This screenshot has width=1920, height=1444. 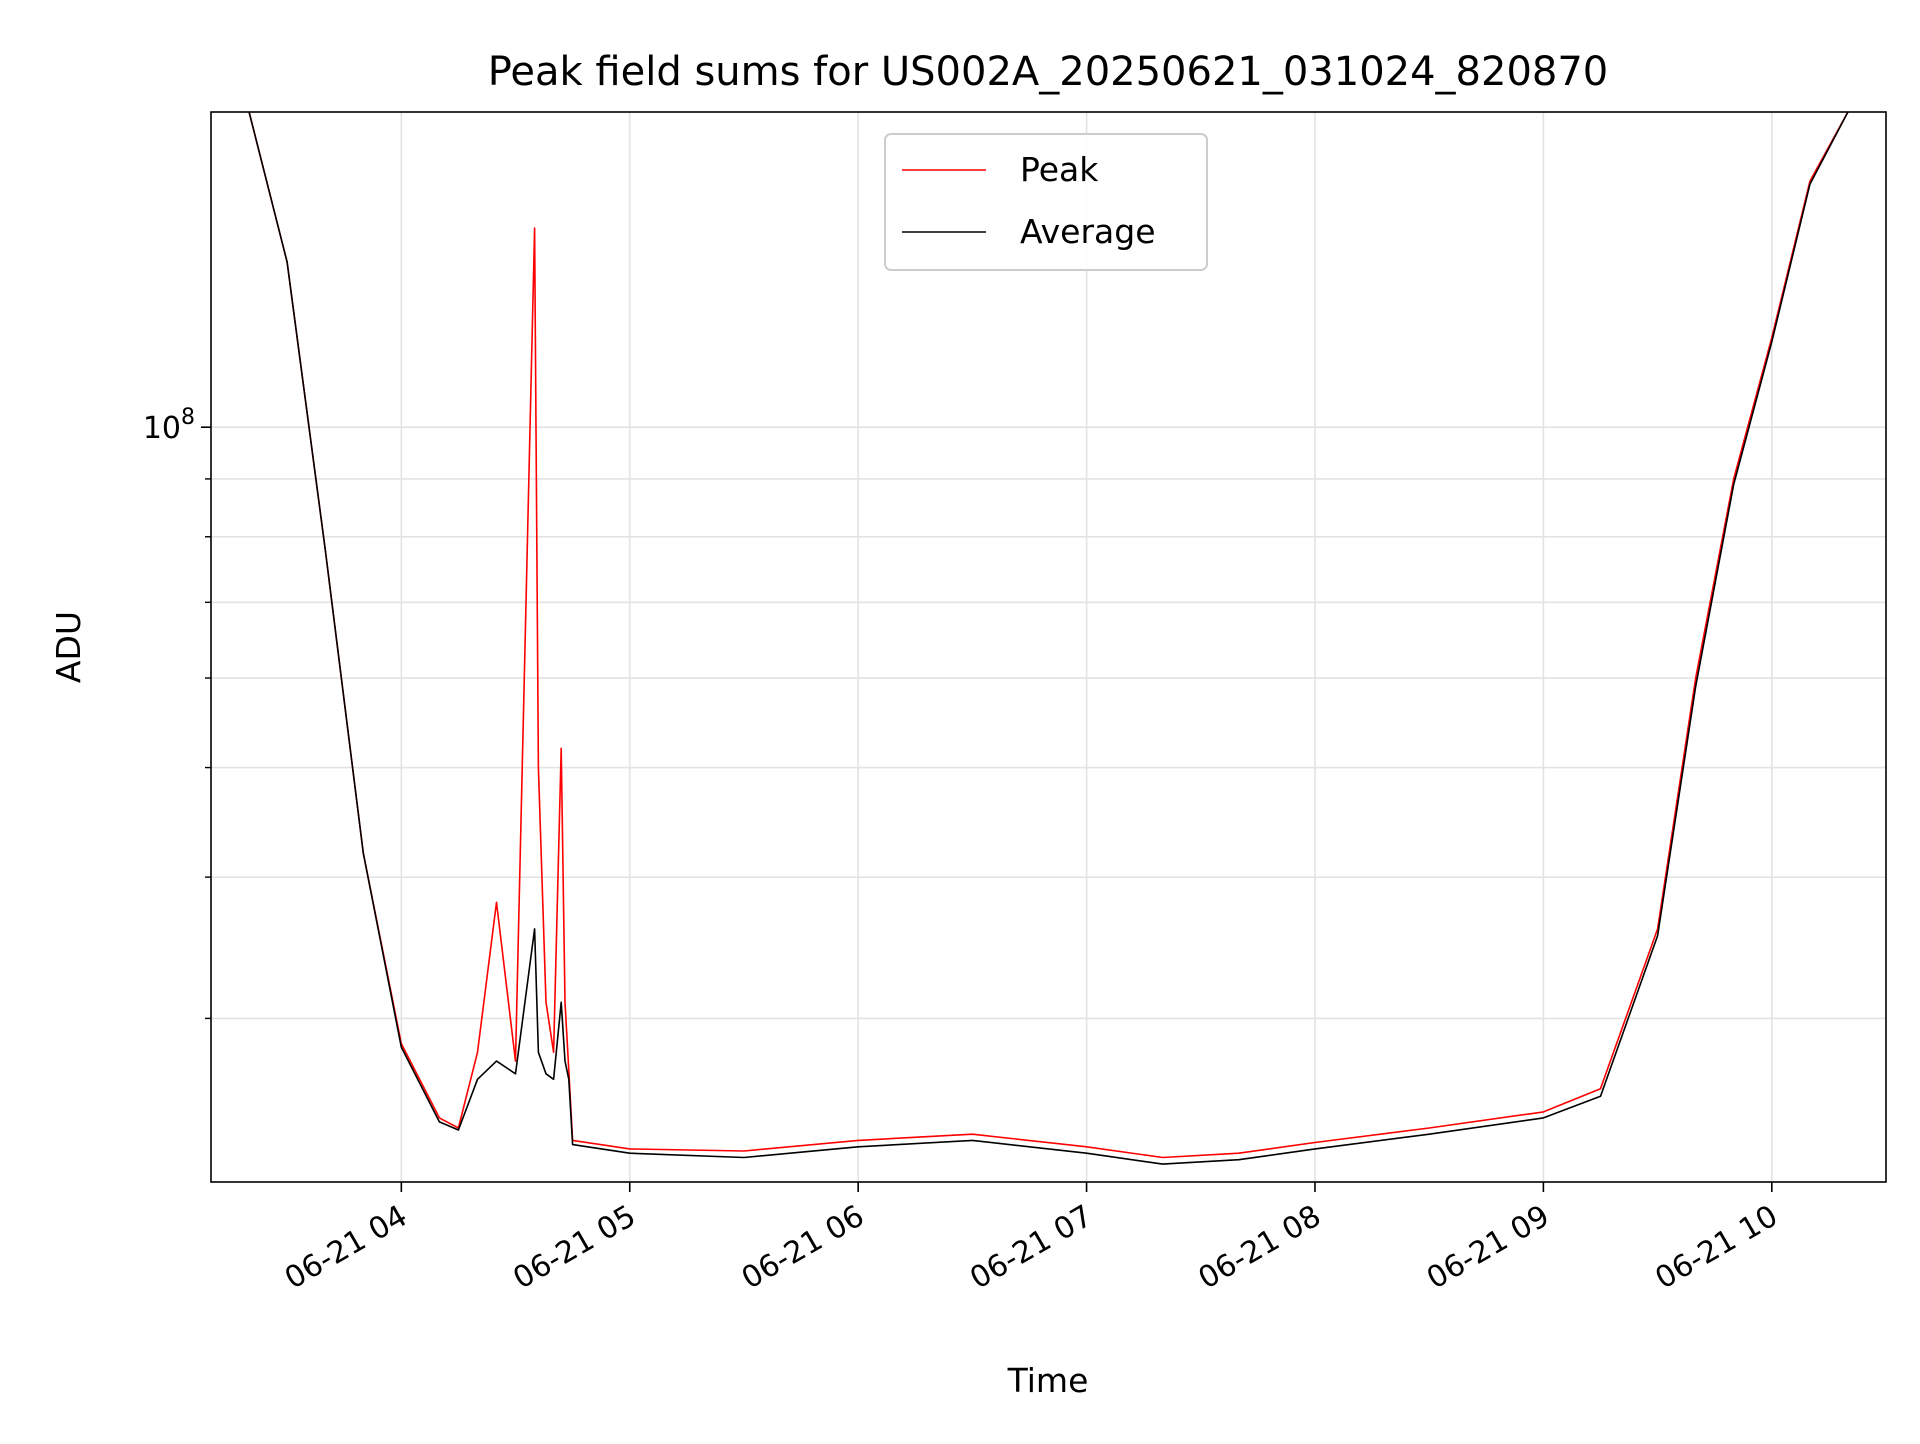 What do you see at coordinates (1059, 169) in the screenshot?
I see `legend-label-peak: Peak` at bounding box center [1059, 169].